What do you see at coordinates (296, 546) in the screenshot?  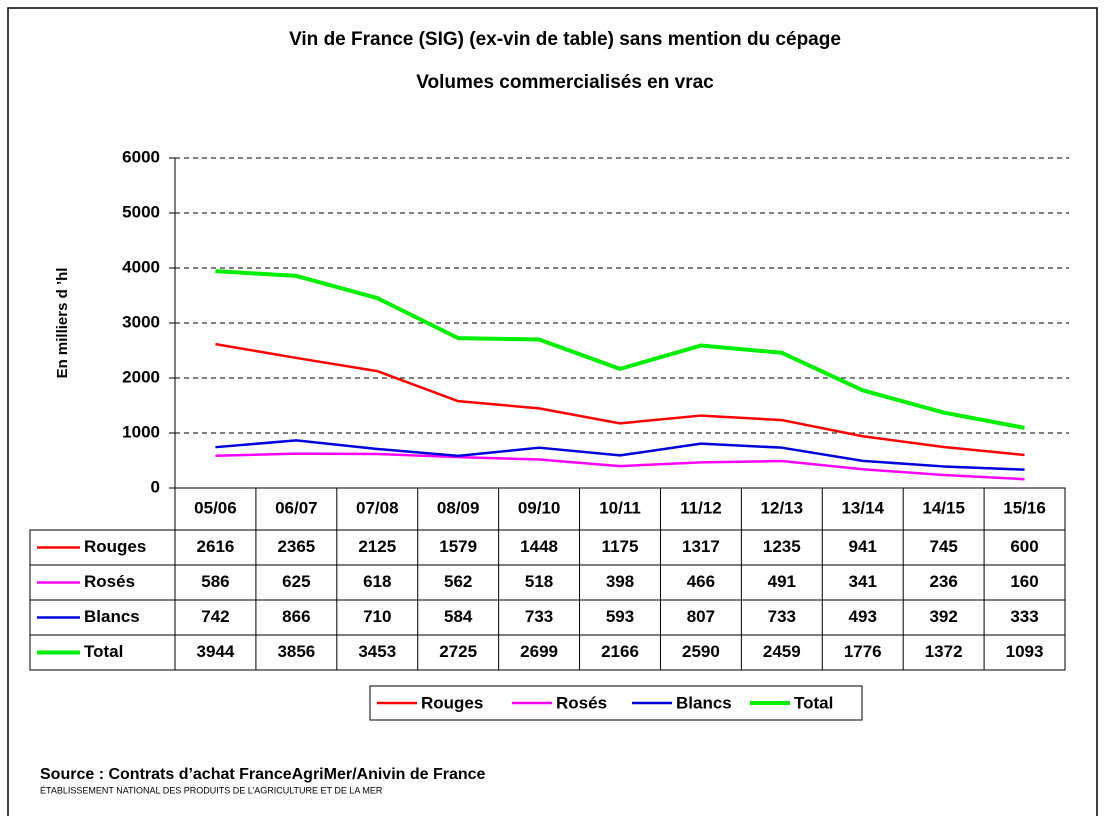 I see `table-cell: 2365` at bounding box center [296, 546].